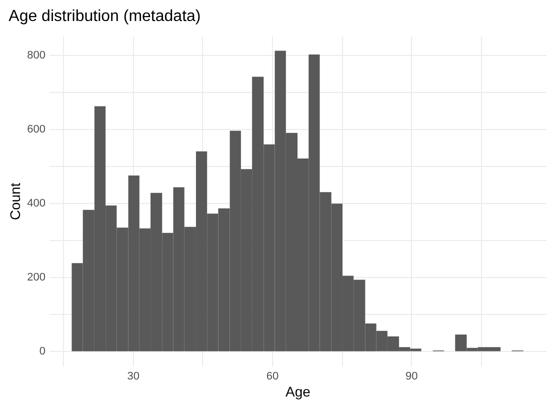  What do you see at coordinates (411, 376) in the screenshot?
I see `x-tick-label: 90` at bounding box center [411, 376].